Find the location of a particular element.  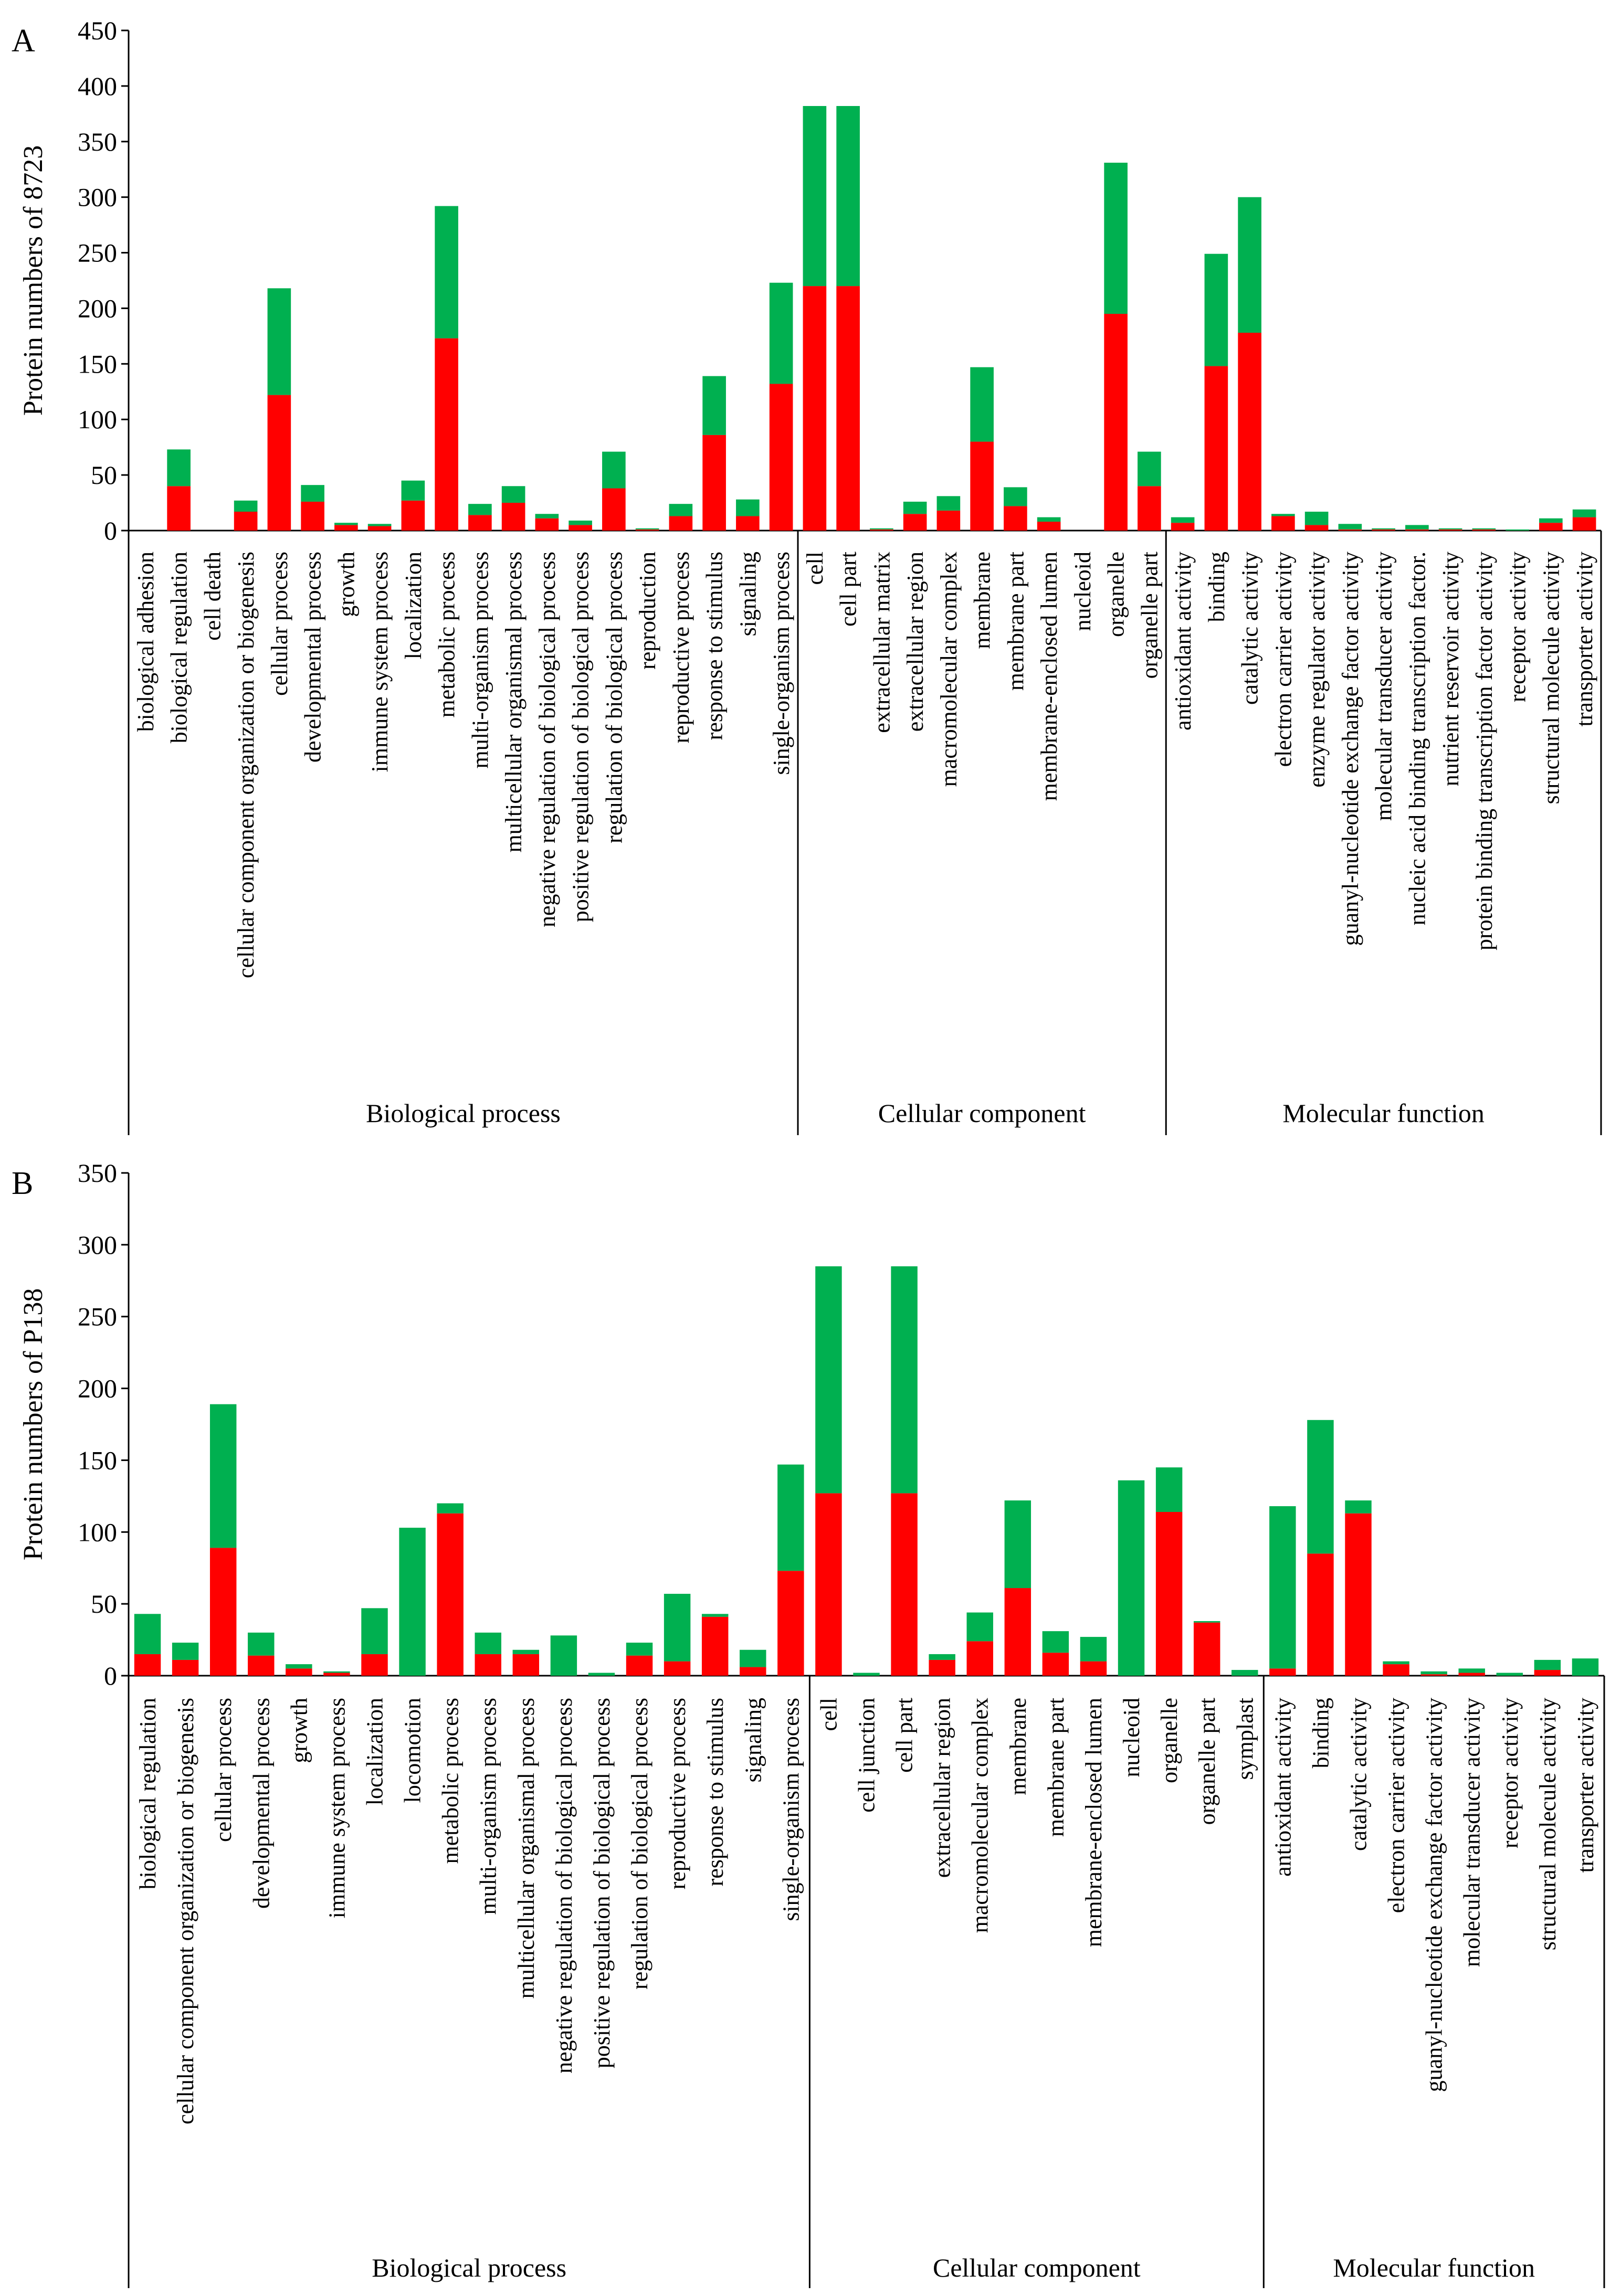

bar-lower-nutrient-reservoir-activity is located at coordinates (1450, 530).